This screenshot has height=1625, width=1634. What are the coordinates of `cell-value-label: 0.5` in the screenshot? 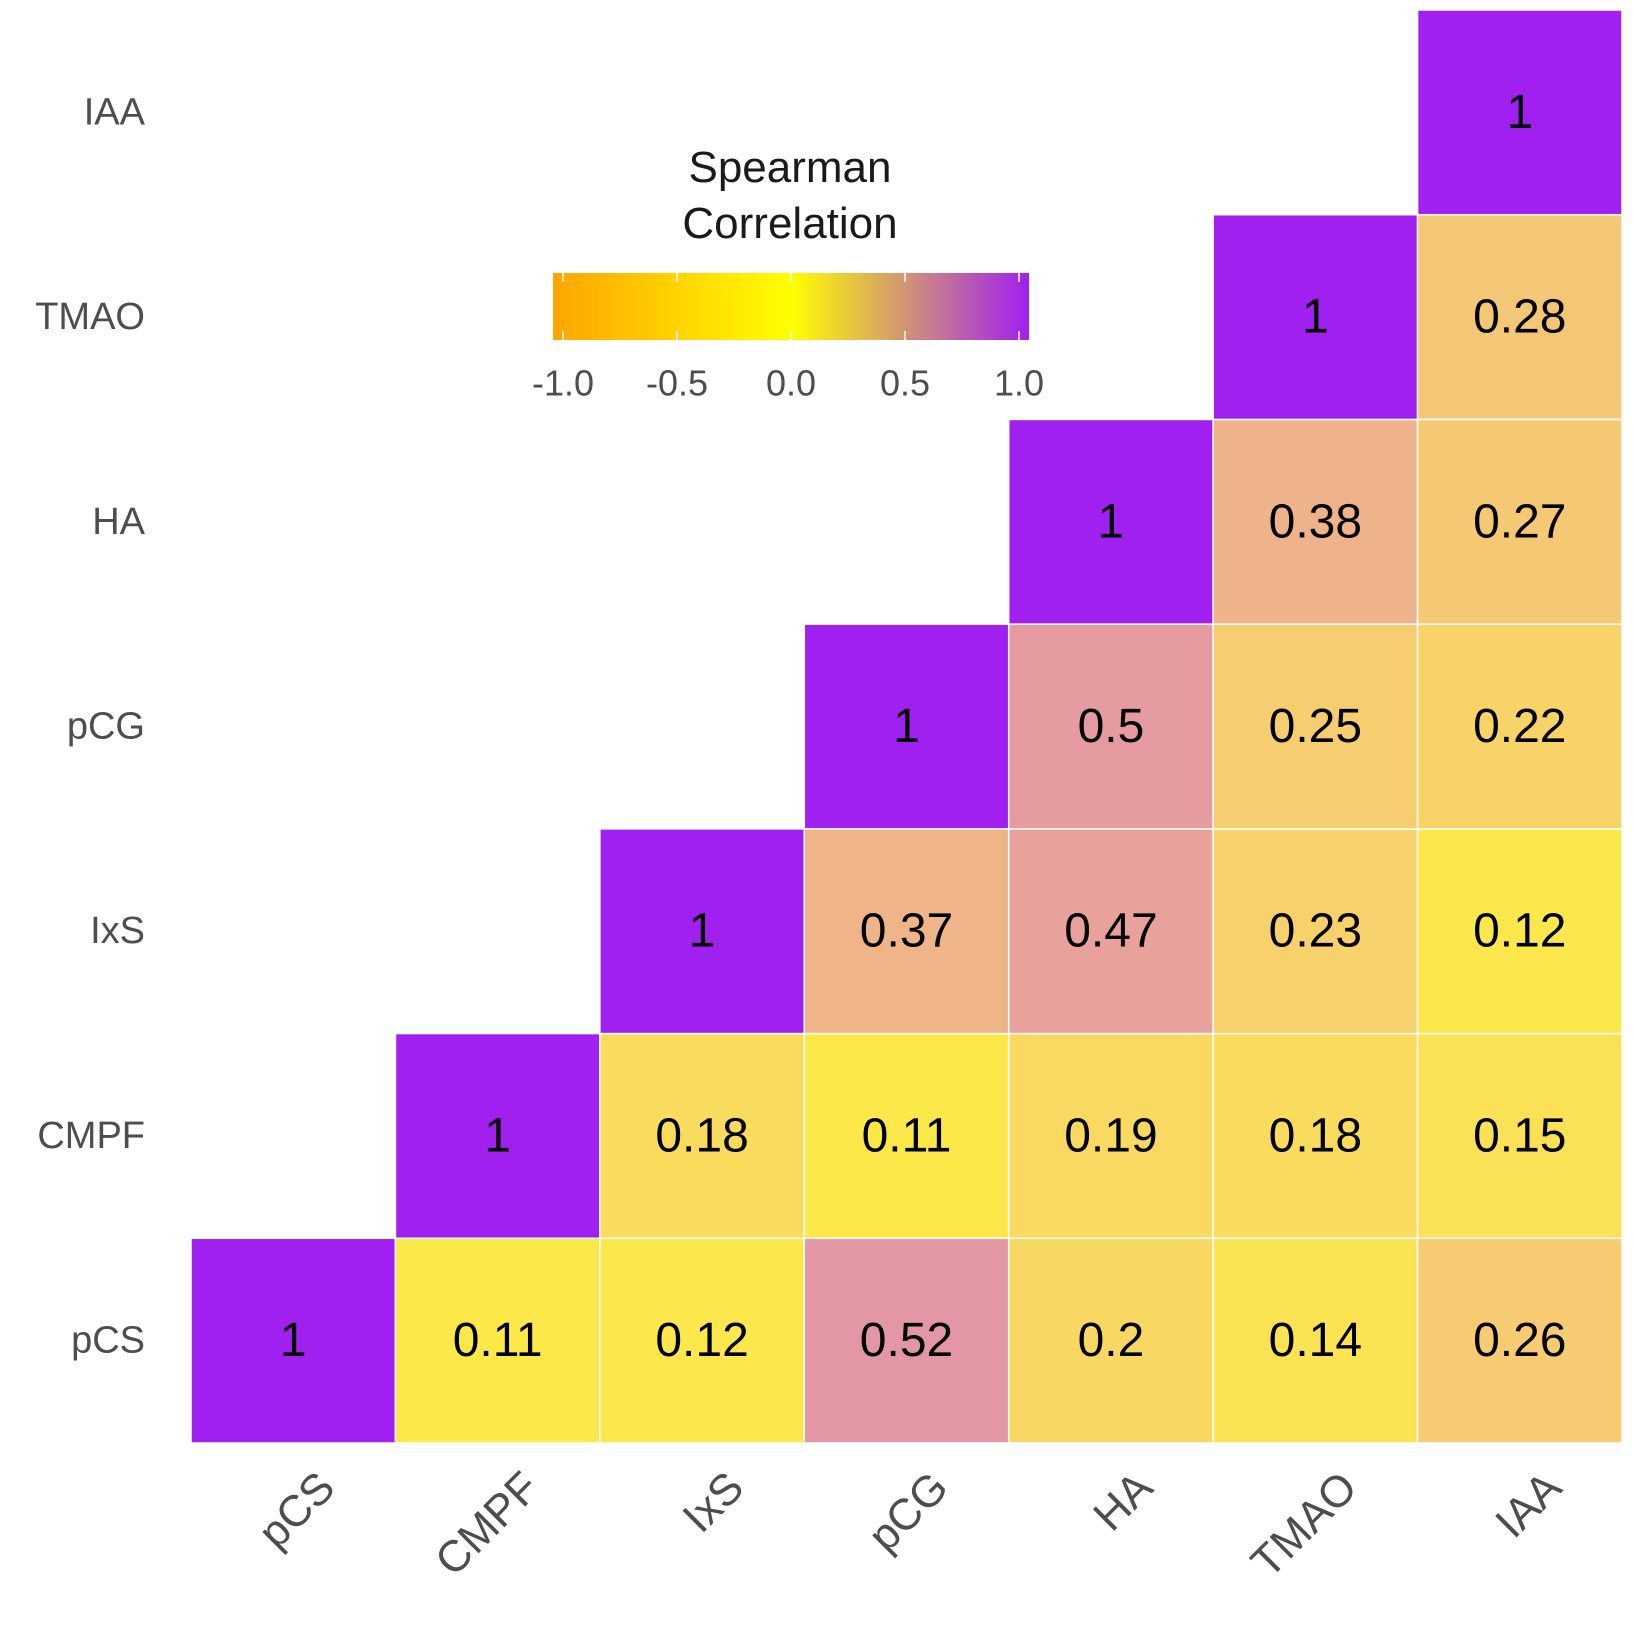 It's located at (1111, 726).